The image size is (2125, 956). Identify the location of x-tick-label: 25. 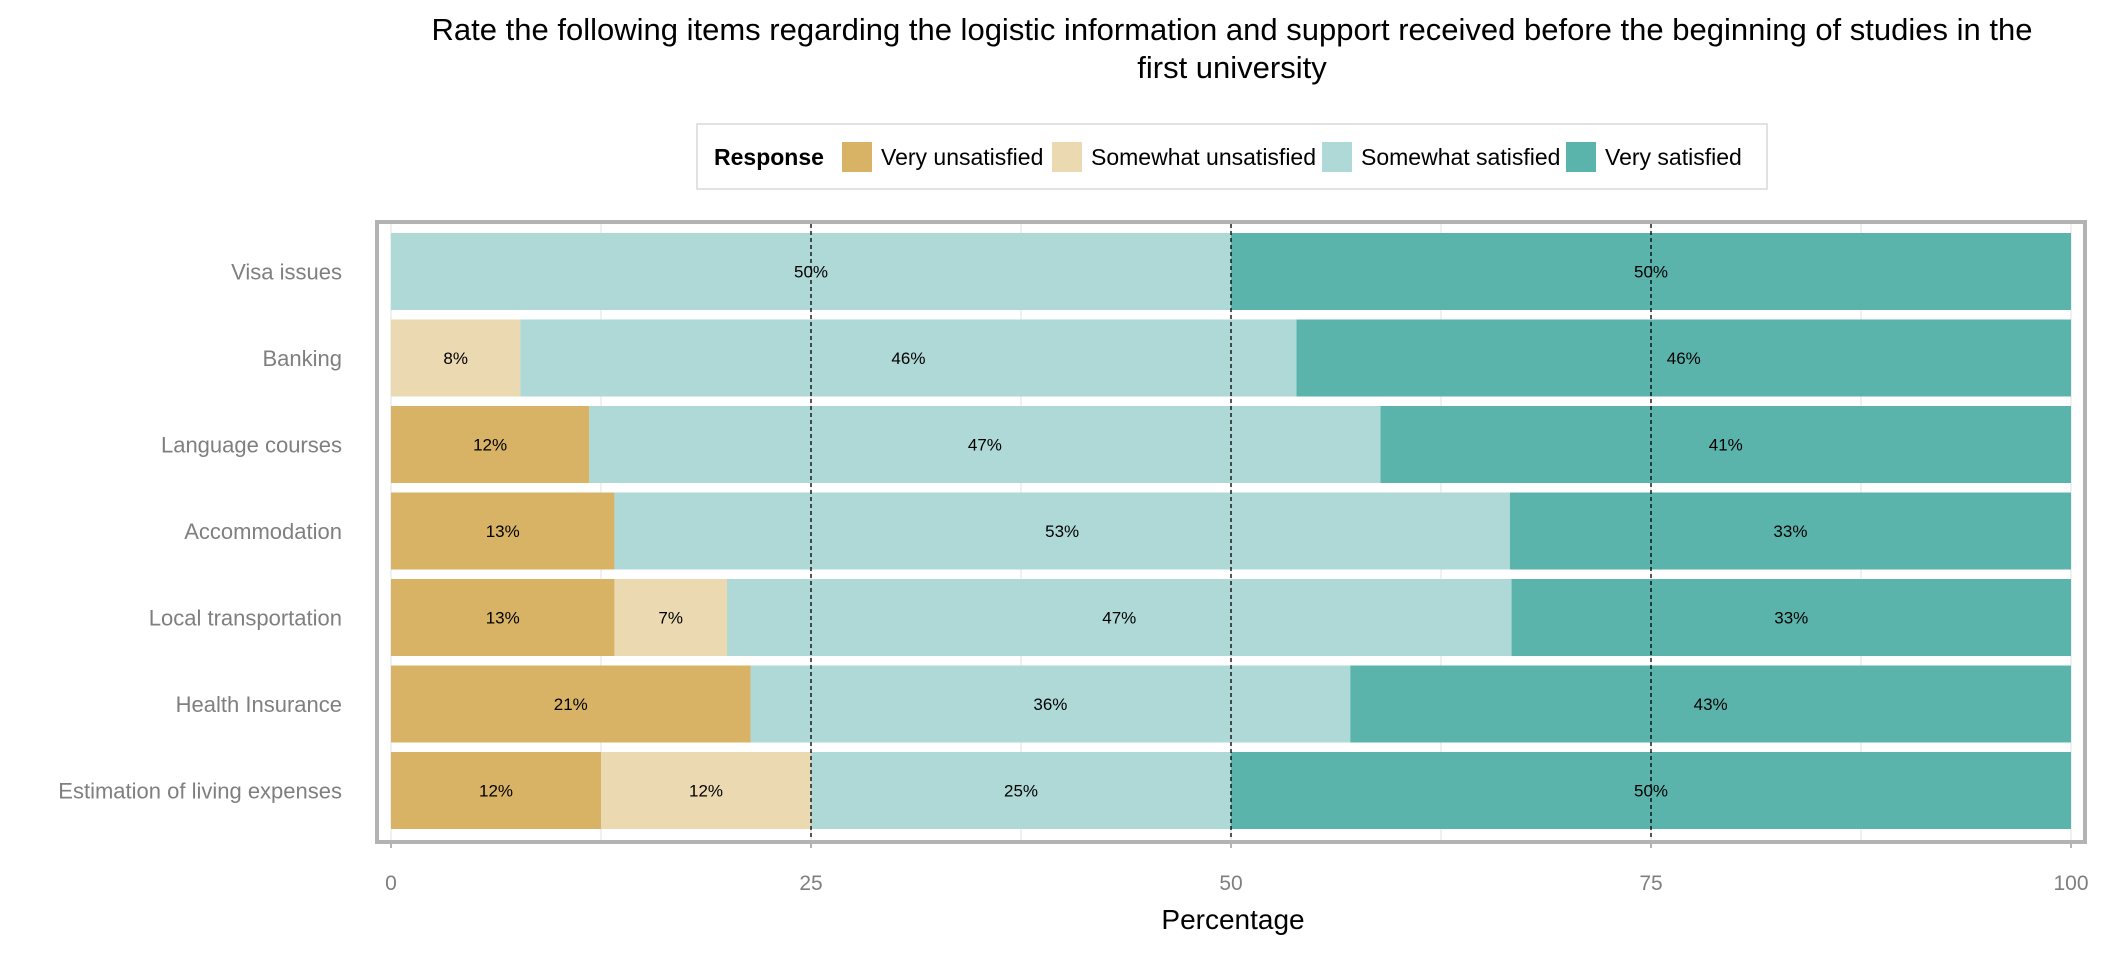
(810, 883).